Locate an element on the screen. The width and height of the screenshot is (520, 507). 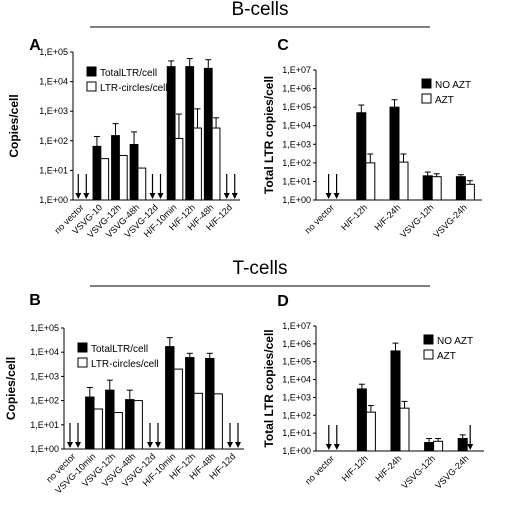
bar-totalltr-cell-h-f-12h is located at coordinates (190, 403).